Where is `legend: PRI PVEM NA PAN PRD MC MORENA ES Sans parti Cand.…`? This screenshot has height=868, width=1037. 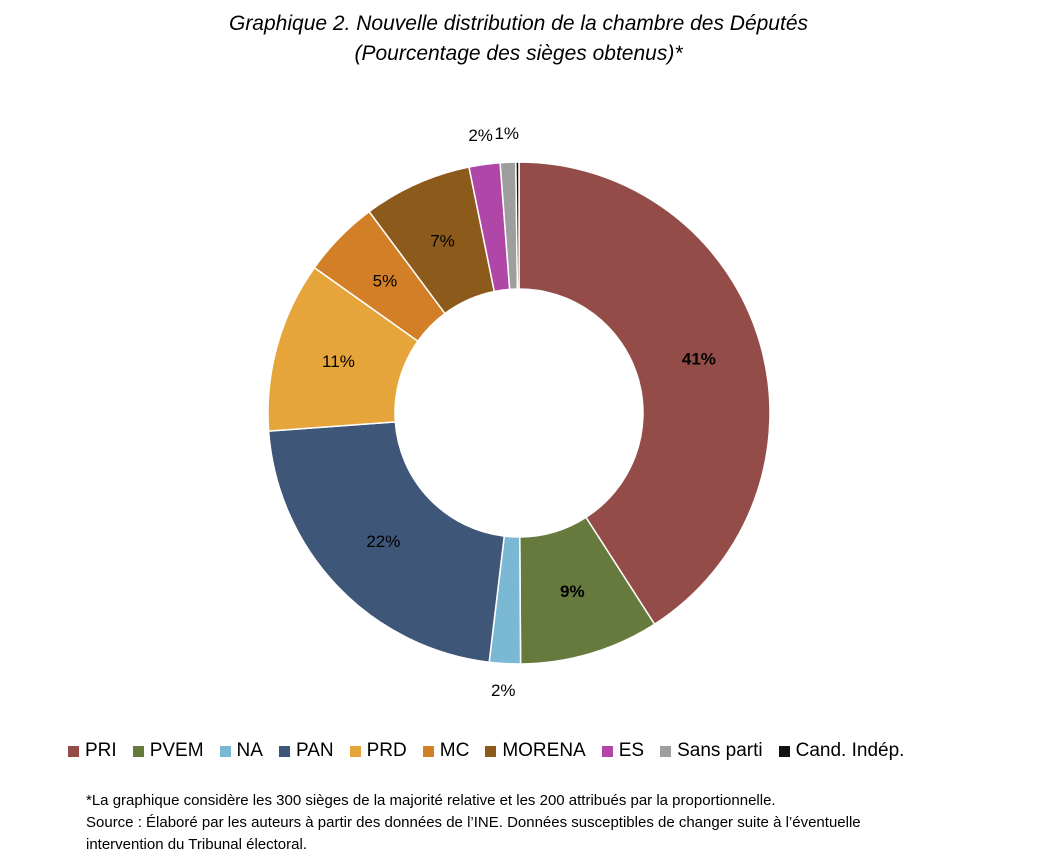
legend: PRI PVEM NA PAN PRD MC MORENA ES Sans parti Cand.… is located at coordinates (494, 751).